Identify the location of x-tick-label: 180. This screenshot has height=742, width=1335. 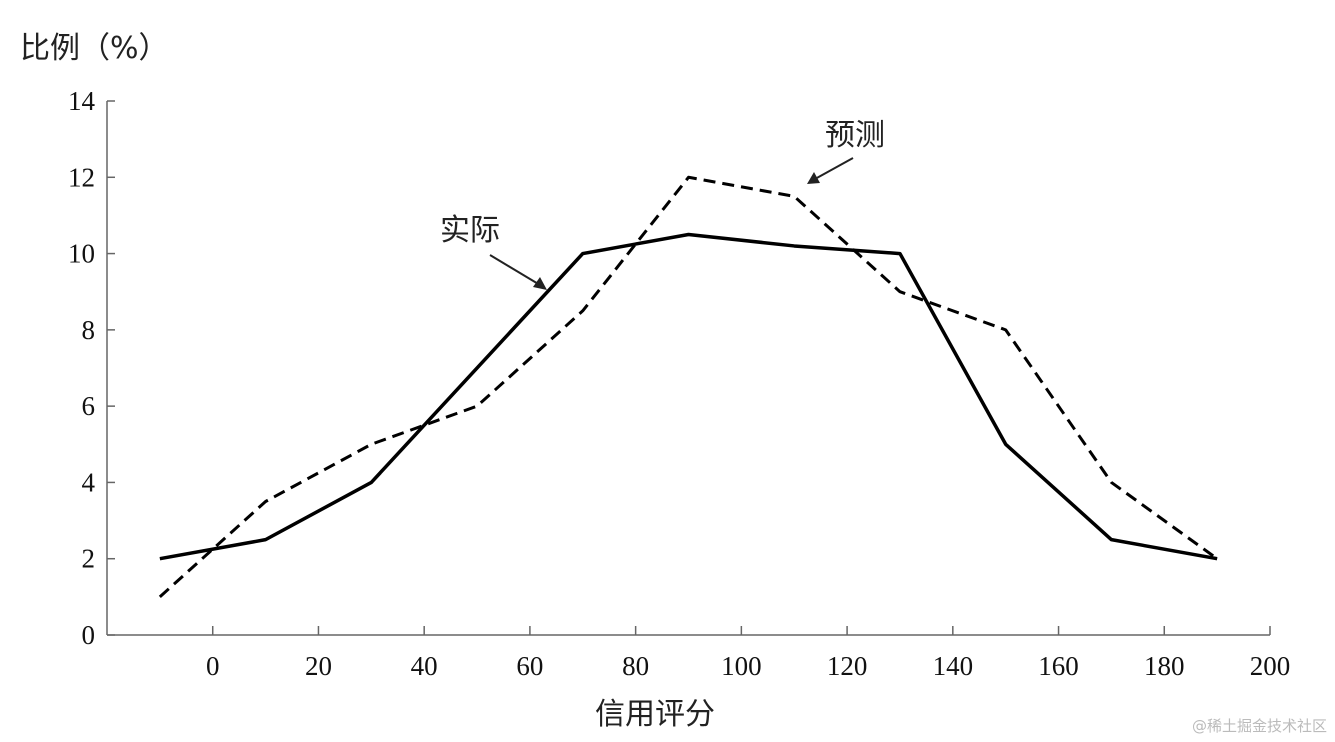
(1164, 666).